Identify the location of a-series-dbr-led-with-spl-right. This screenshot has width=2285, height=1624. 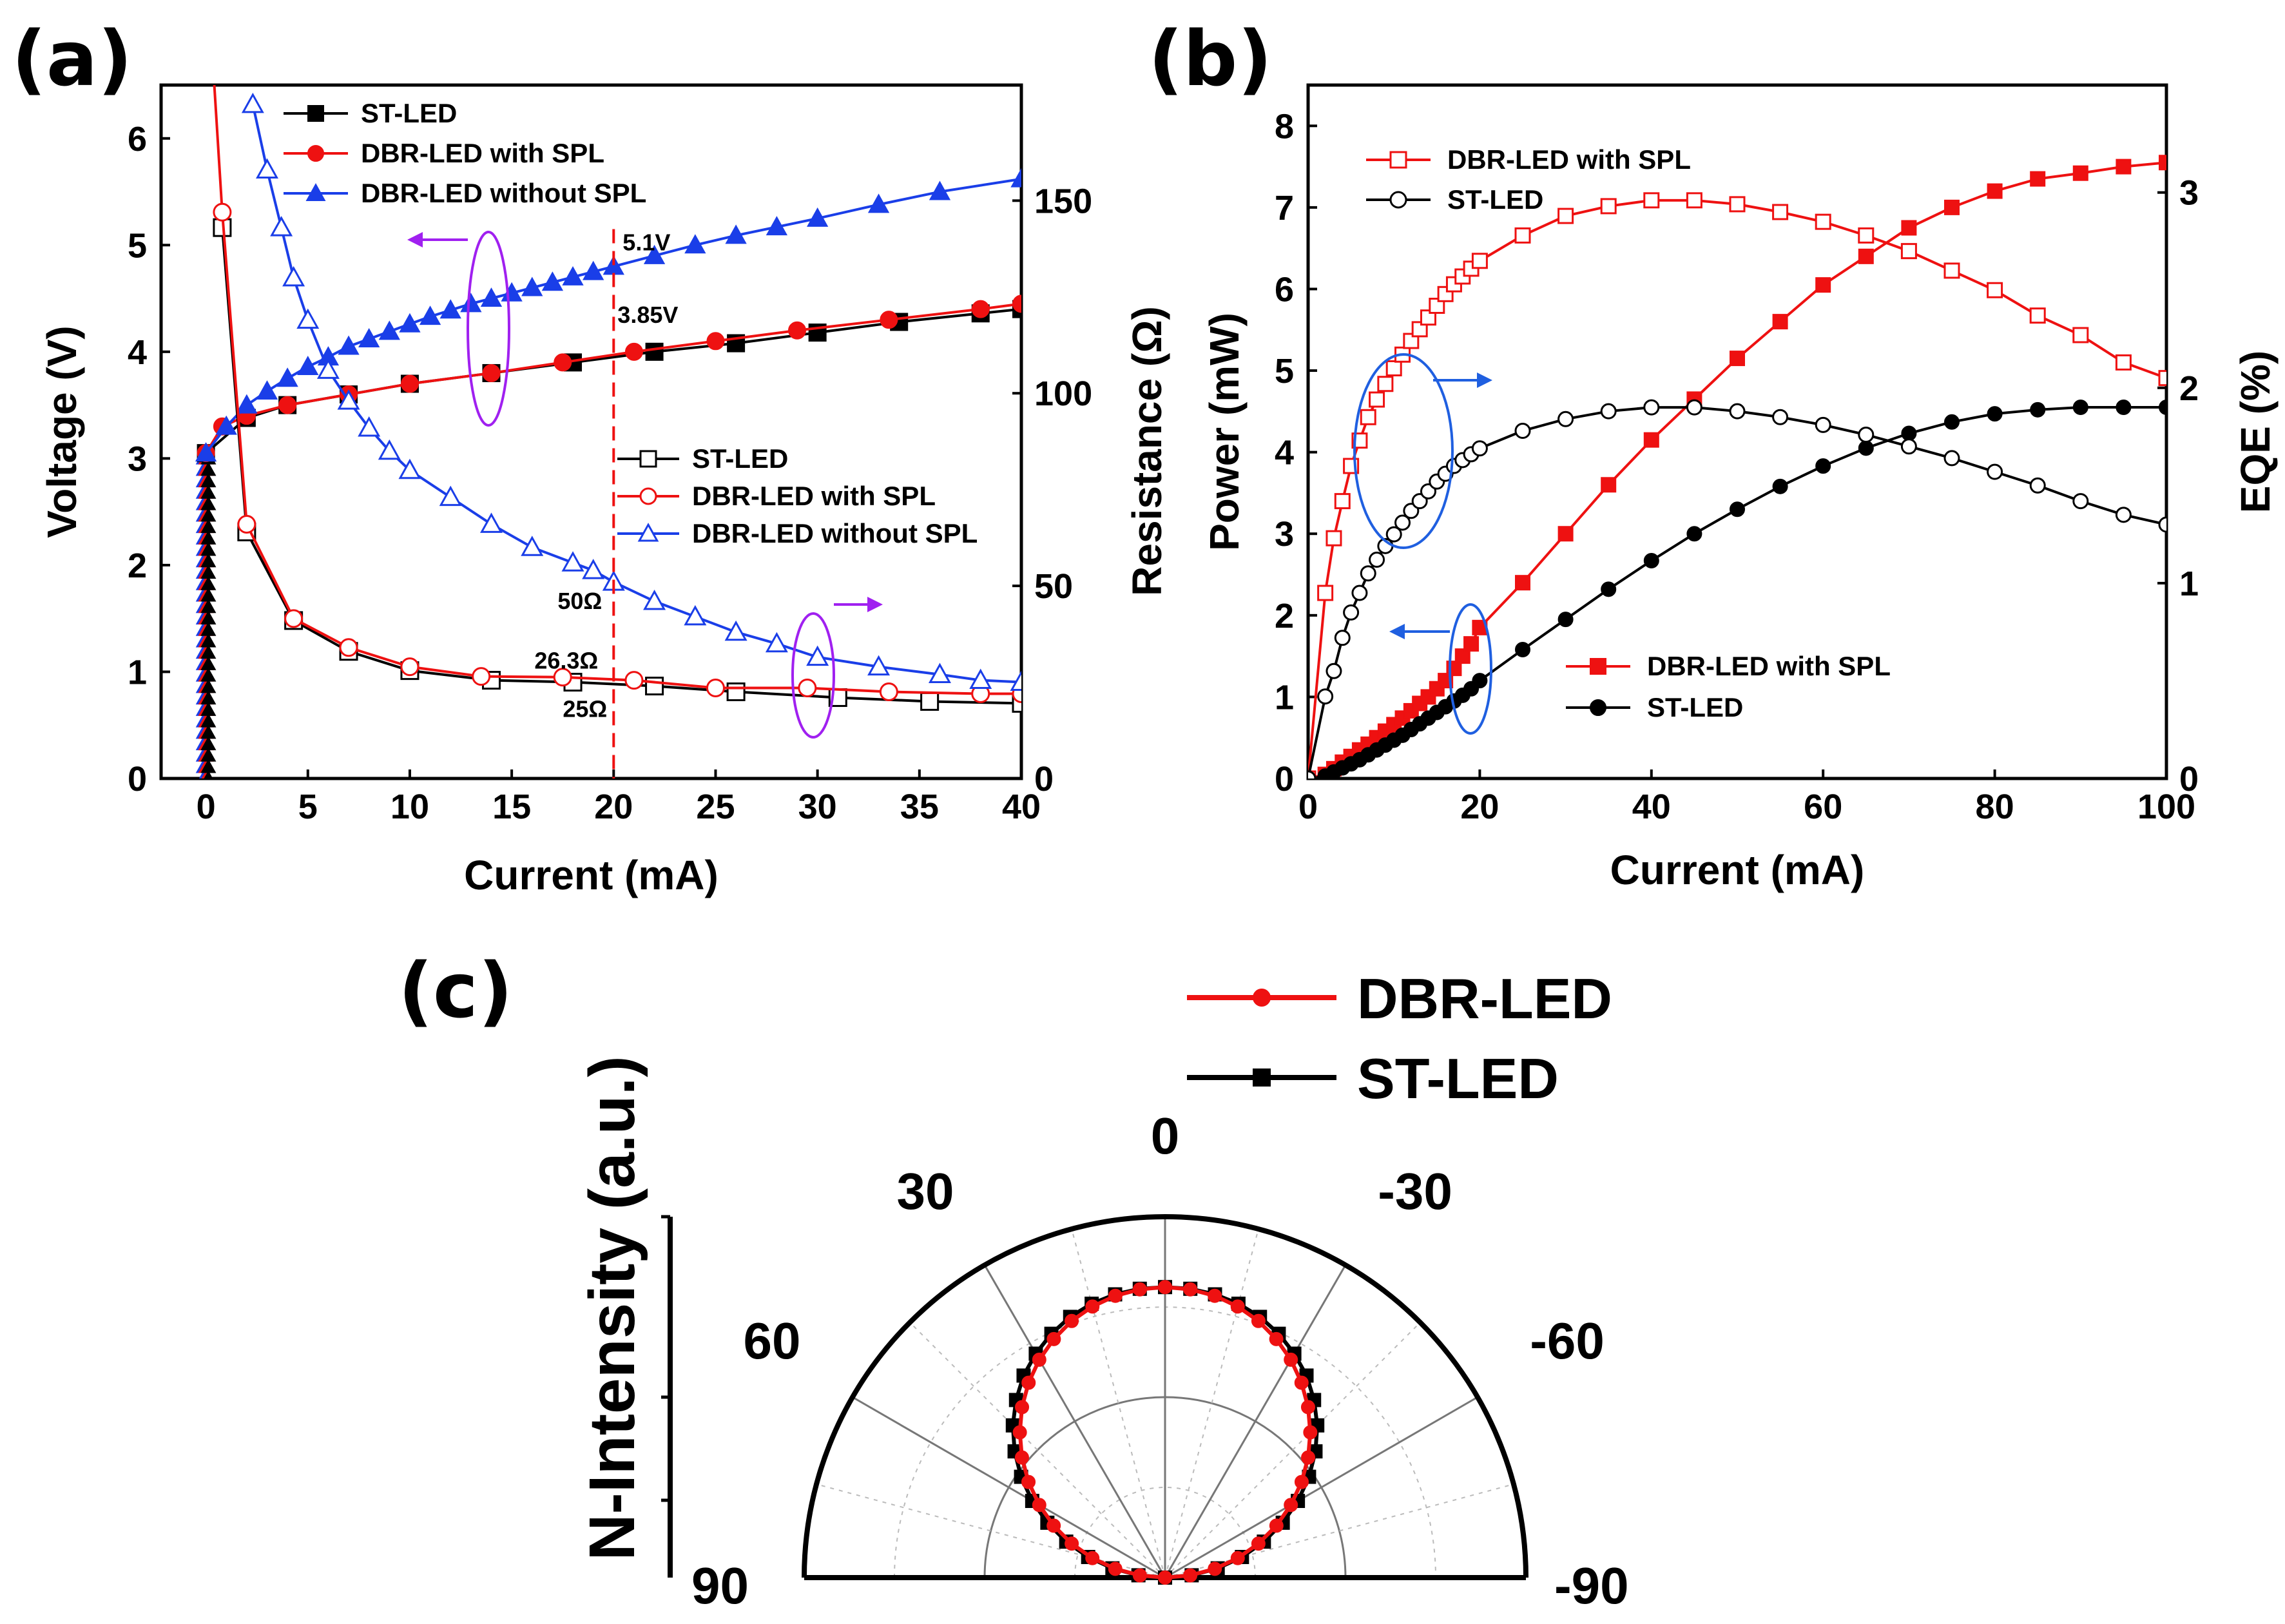
(617, 453).